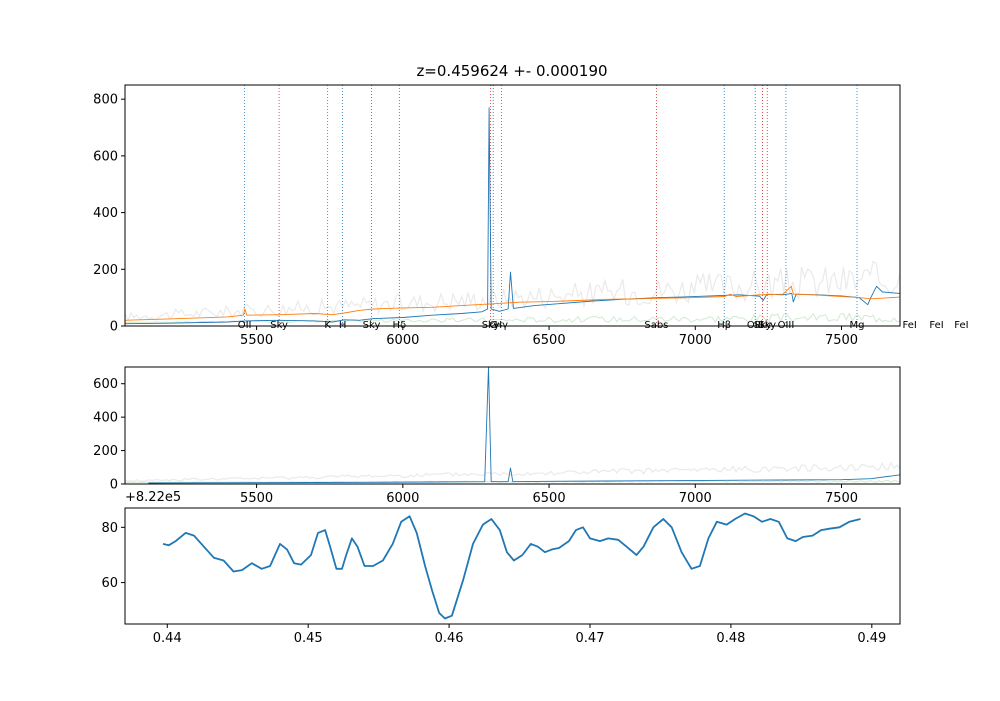 This screenshot has width=1000, height=701. Describe the element at coordinates (511, 71) in the screenshot. I see `chart-title: z=0.459624 +- 0.000190` at that location.